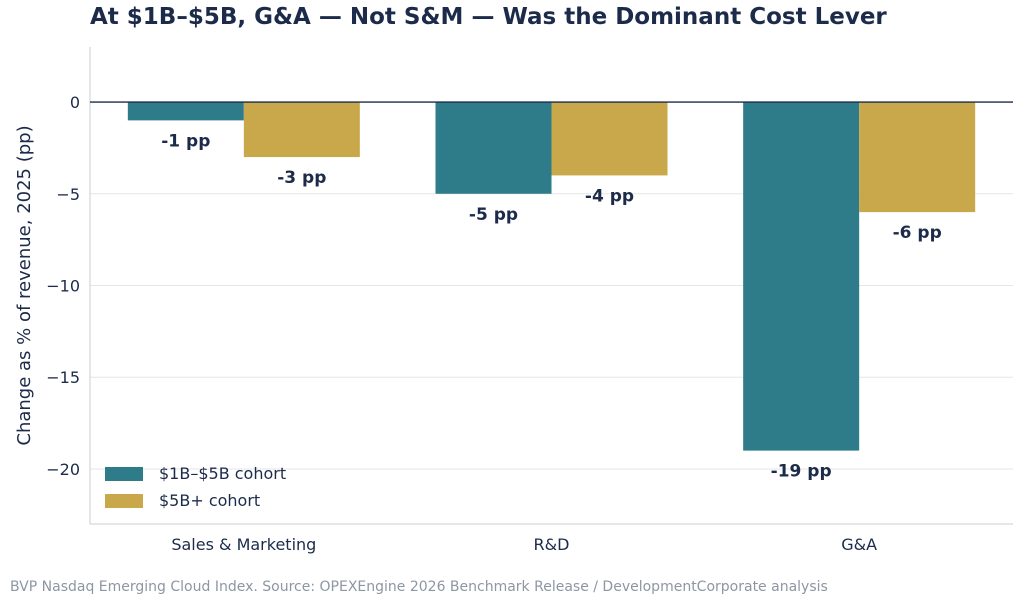  Describe the element at coordinates (552, 544) in the screenshot. I see `x-tick-label: R&D` at that location.